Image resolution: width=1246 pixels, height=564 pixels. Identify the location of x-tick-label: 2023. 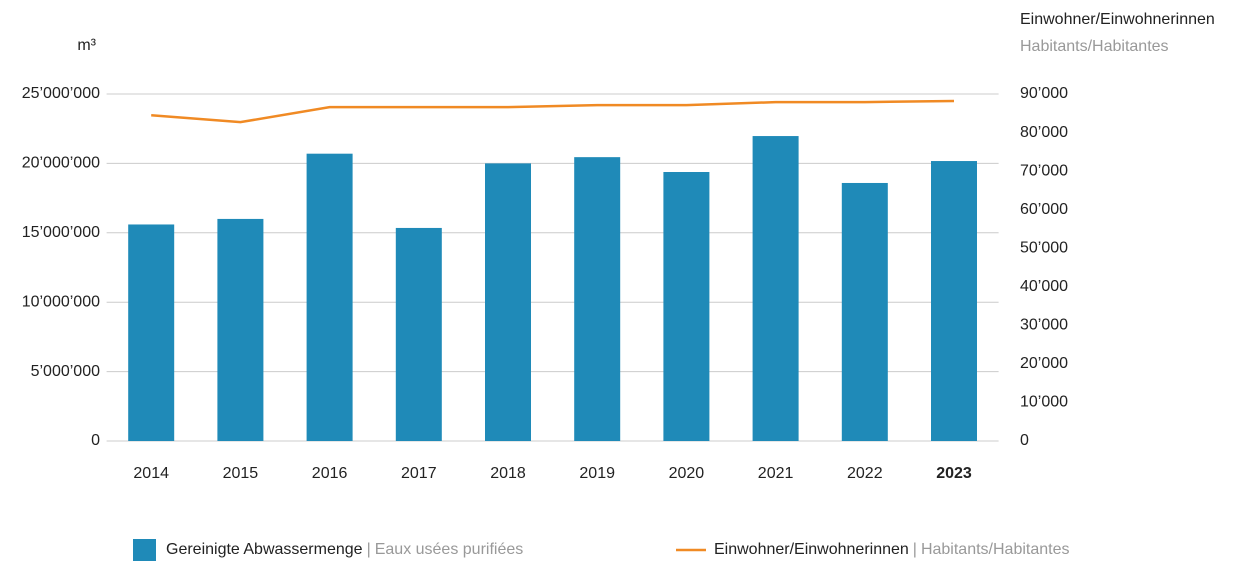
(954, 473).